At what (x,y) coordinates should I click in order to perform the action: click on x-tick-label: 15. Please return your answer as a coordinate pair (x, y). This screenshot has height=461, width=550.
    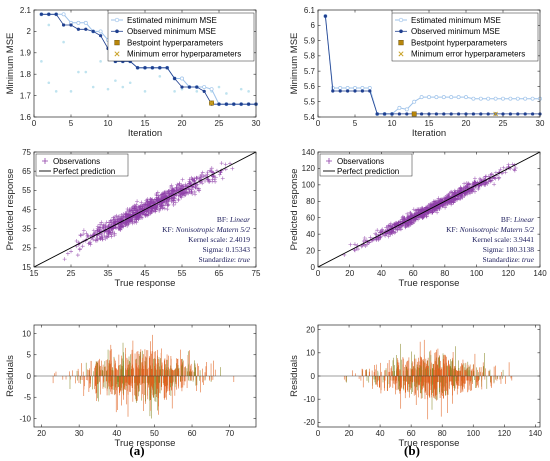
    Looking at the image, I should click on (429, 123).